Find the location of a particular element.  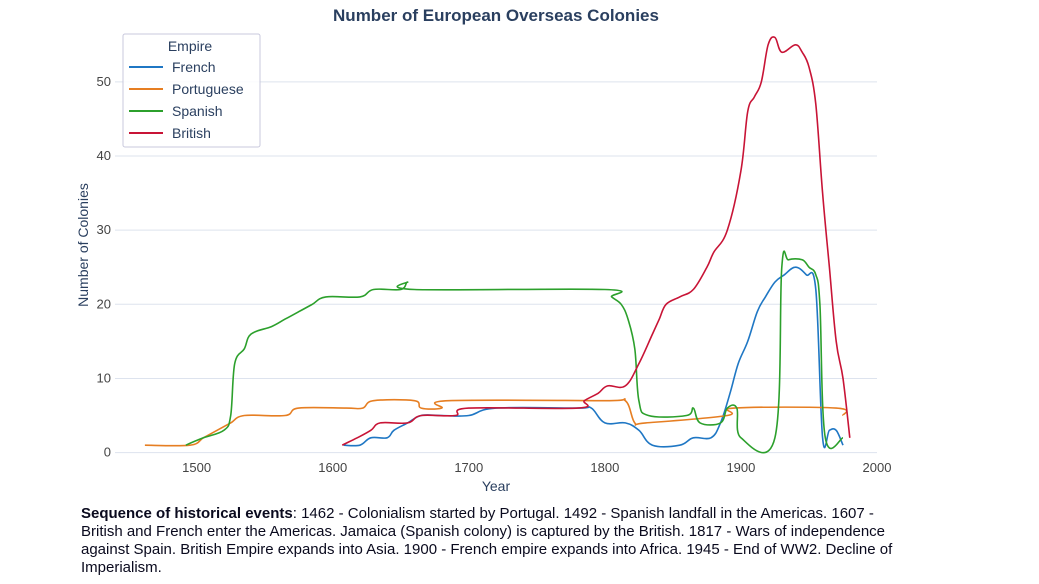

x-tick-label: 1600 is located at coordinates (332, 467).